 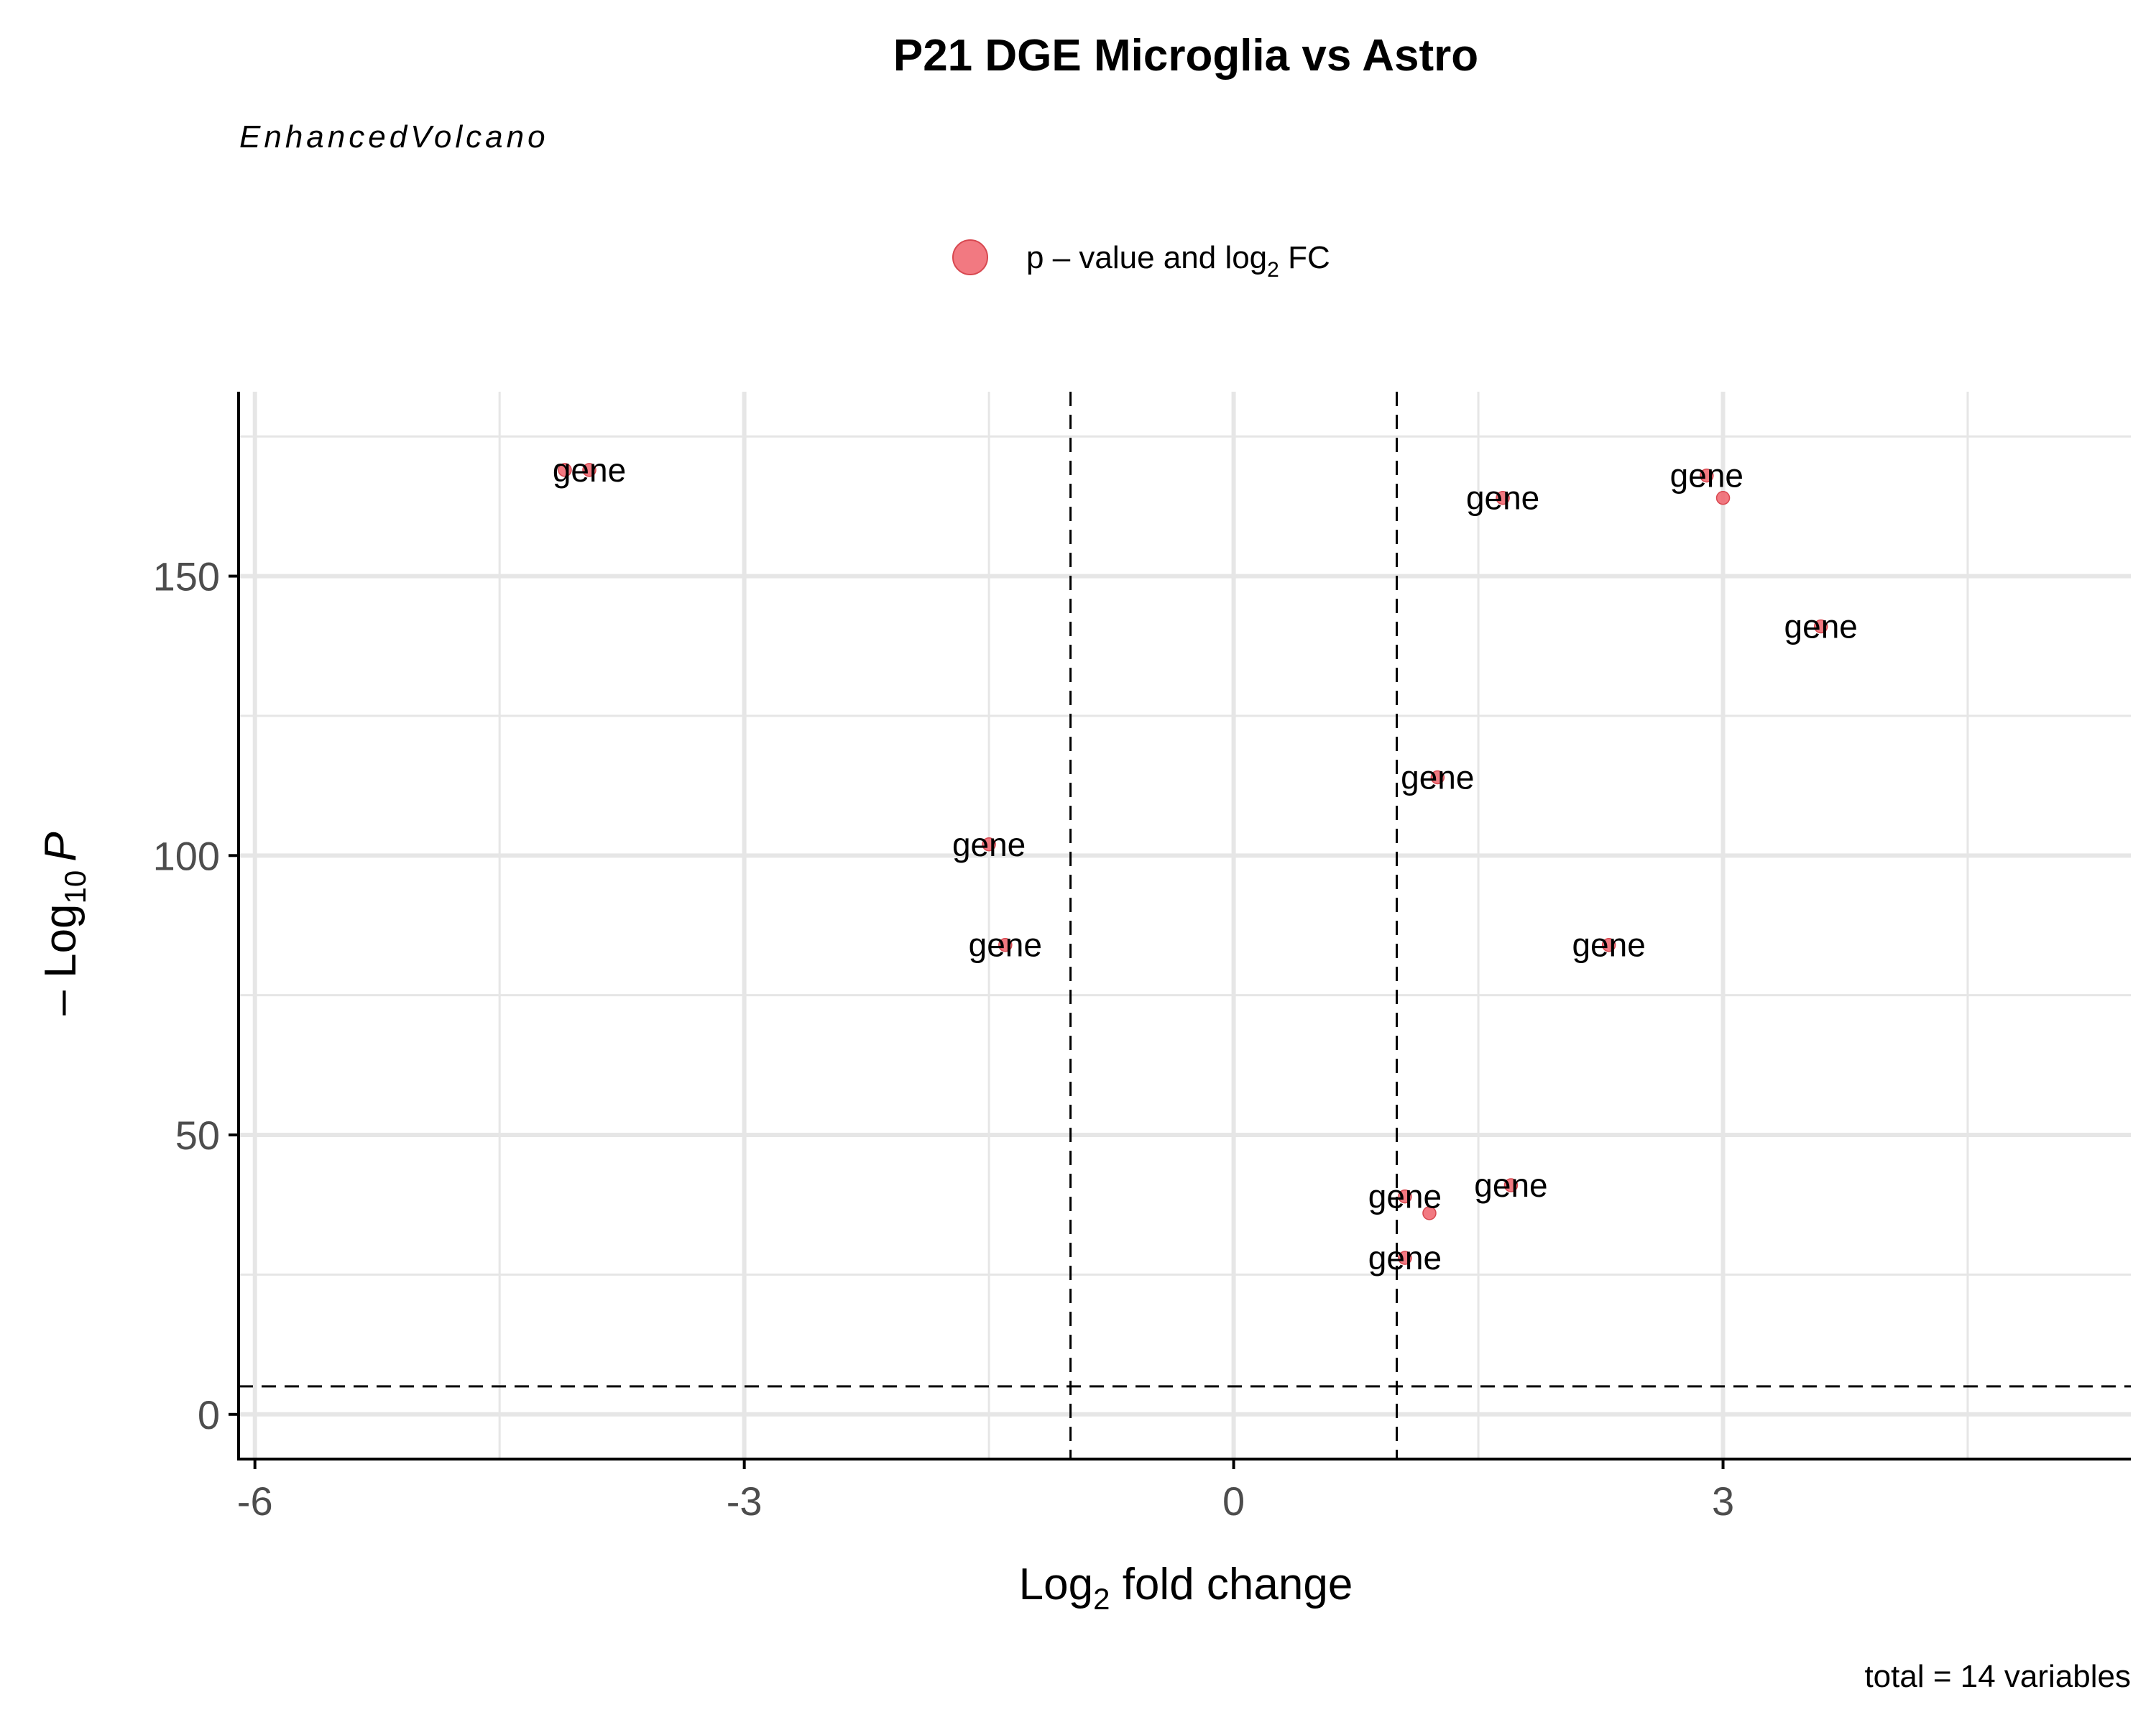 What do you see at coordinates (198, 1135) in the screenshot?
I see `y-tick-label: 50` at bounding box center [198, 1135].